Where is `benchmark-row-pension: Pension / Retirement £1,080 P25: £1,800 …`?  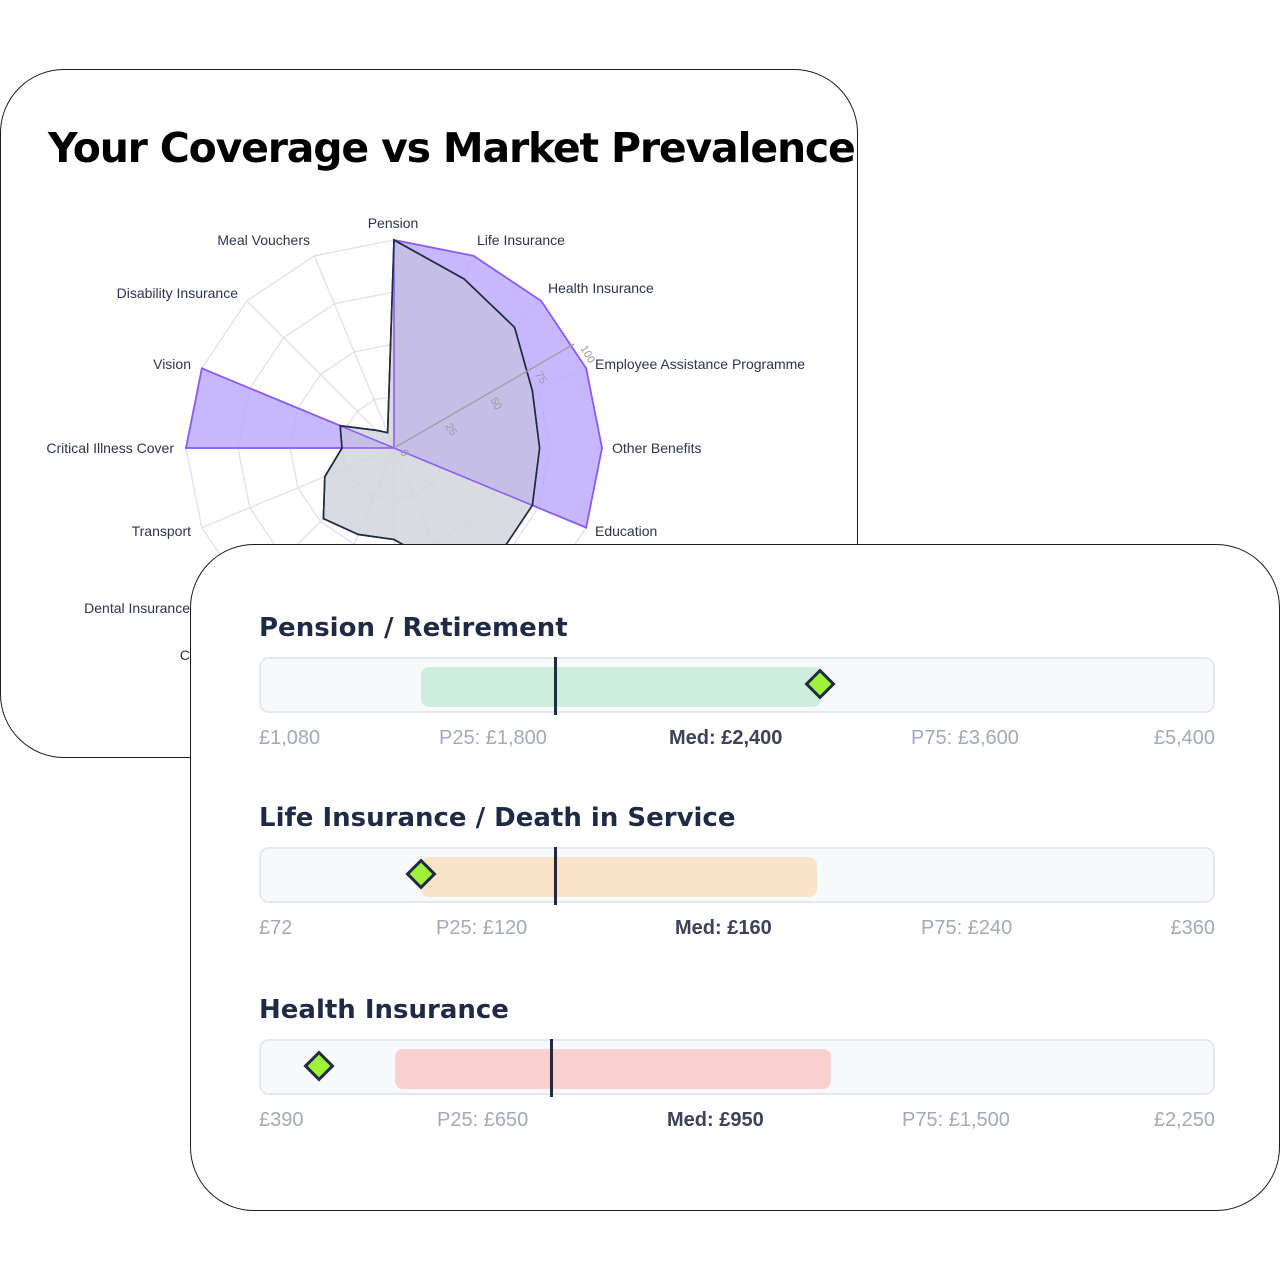 benchmark-row-pension: Pension / Retirement £1,080 P25: £1,800 … is located at coordinates (737, 683).